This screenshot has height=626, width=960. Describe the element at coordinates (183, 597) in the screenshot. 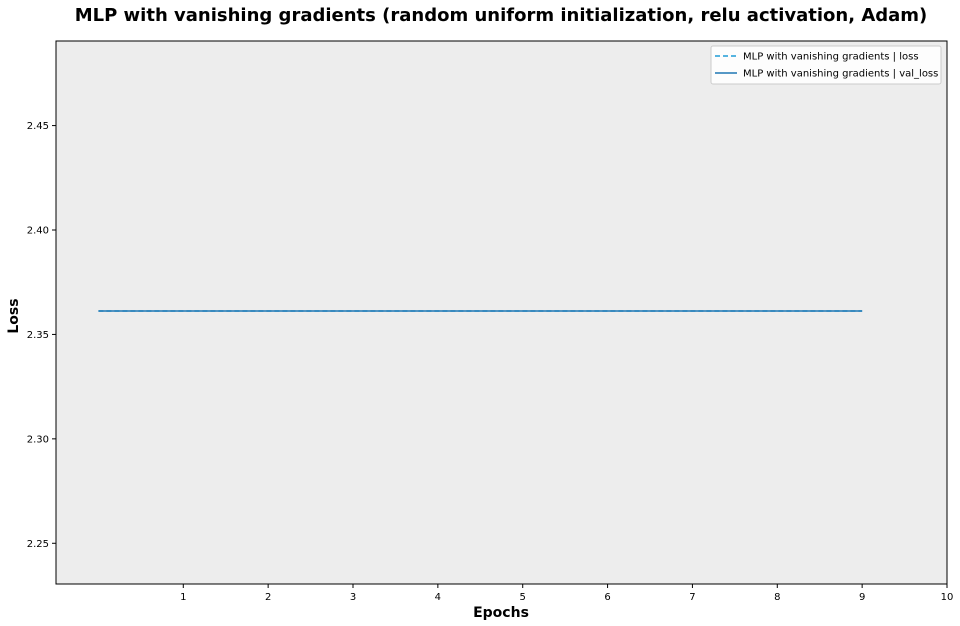

I see `x-tick-label: 1` at that location.